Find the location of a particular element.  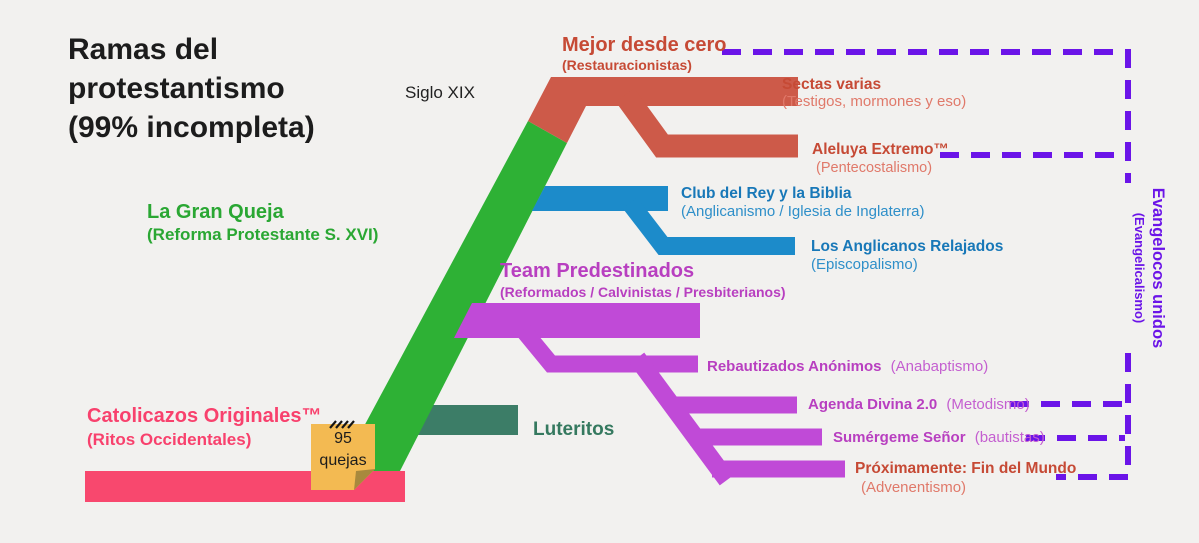

anglican-label: Club del Rey y la Biblia is located at coordinates (766, 193).